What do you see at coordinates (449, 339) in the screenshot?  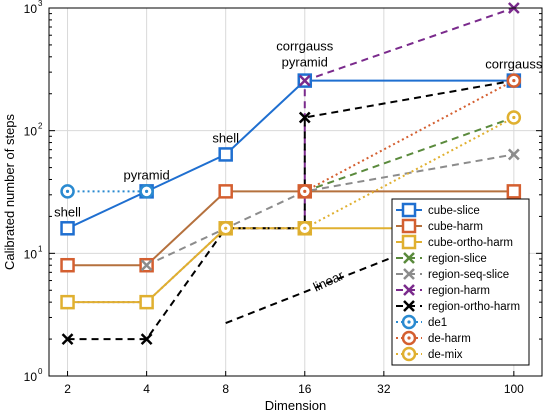 I see `legend-label: de-harm` at bounding box center [449, 339].